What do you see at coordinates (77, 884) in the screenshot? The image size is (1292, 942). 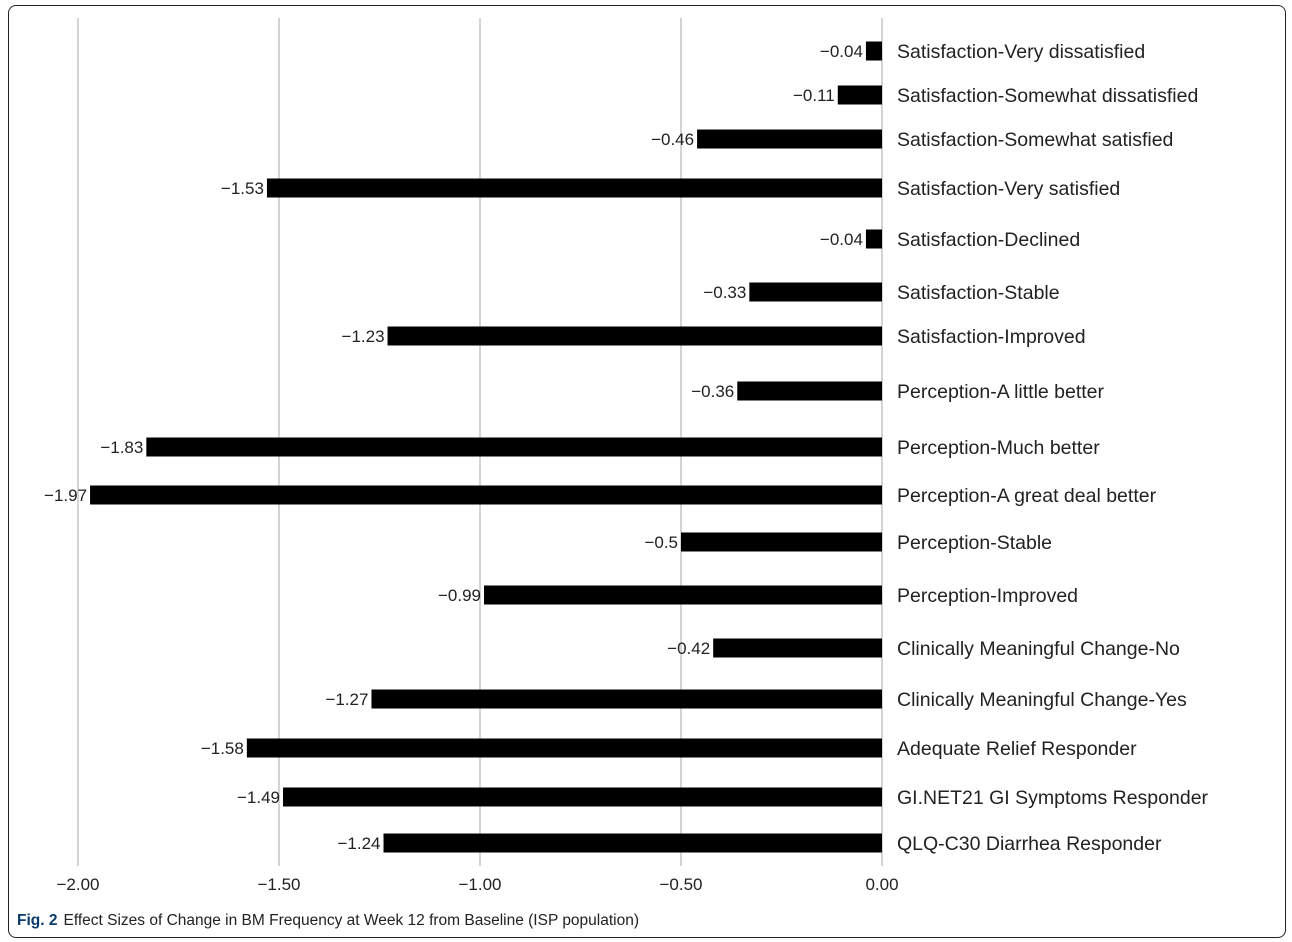 I see `x-tick-label: −2.00` at bounding box center [77, 884].